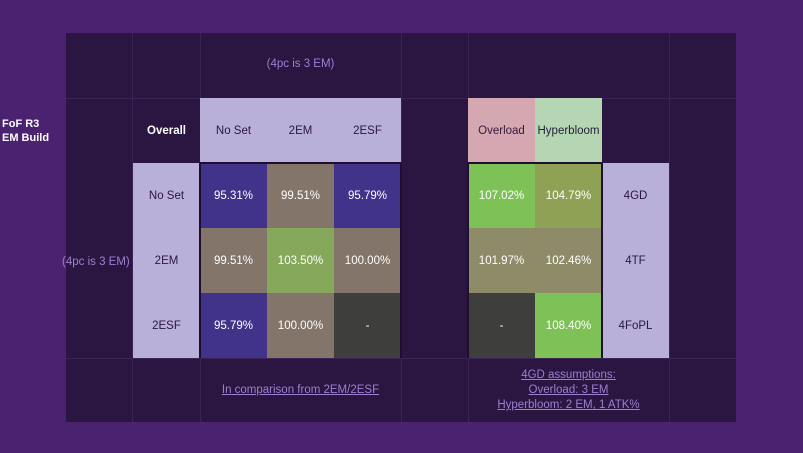 Image resolution: width=803 pixels, height=453 pixels. Describe the element at coordinates (233, 260) in the screenshot. I see `cell-r2-no-set: 99.51%` at that location.